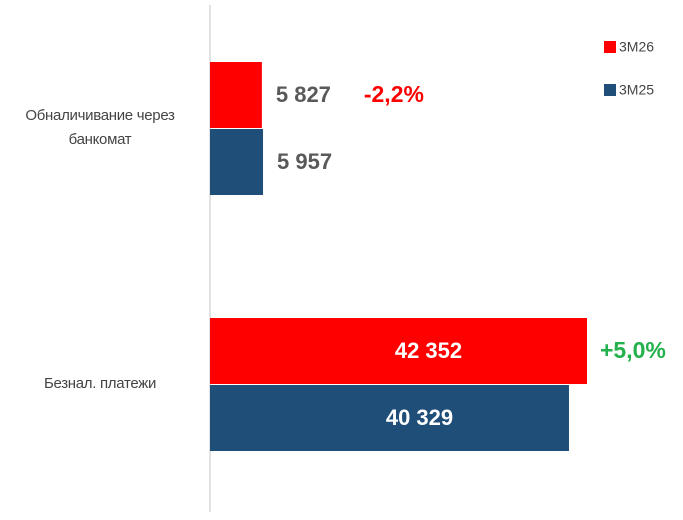 The height and width of the screenshot is (520, 683). What do you see at coordinates (633, 350) in the screenshot?
I see `annotation: +5,0%` at bounding box center [633, 350].